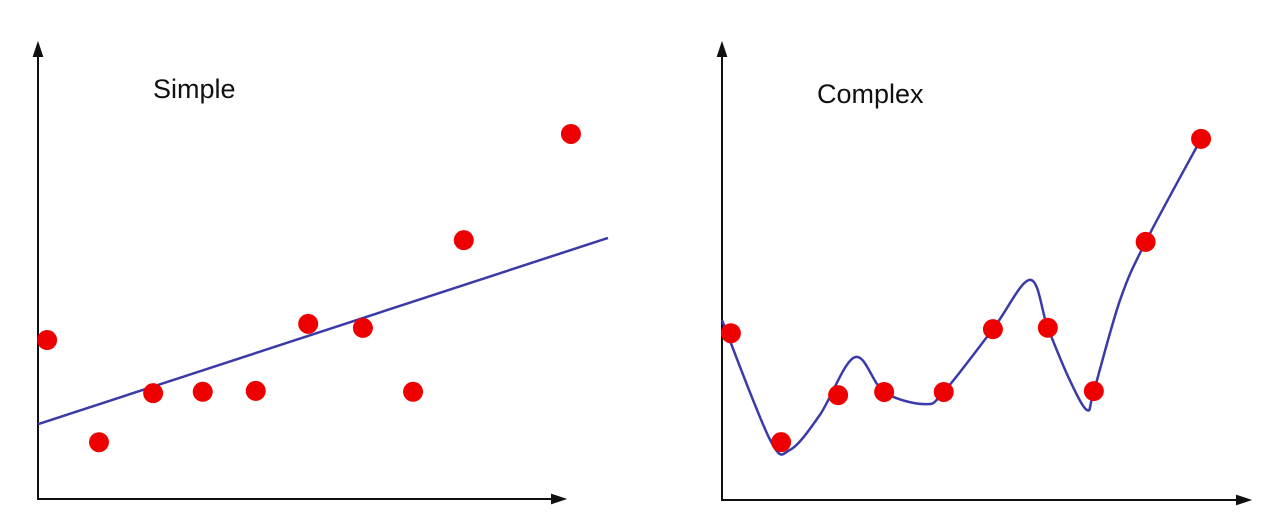 The width and height of the screenshot is (1280, 530). Describe the element at coordinates (194, 89) in the screenshot. I see `chart-title: Simple` at that location.